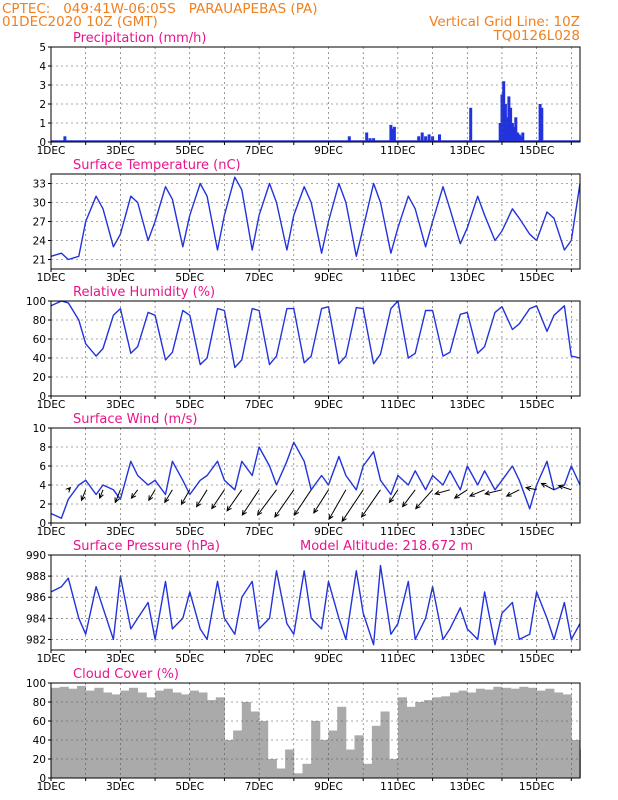 The width and height of the screenshot is (618, 800). Describe the element at coordinates (39, 429) in the screenshot. I see `wind-ytick-label: 10` at that location.